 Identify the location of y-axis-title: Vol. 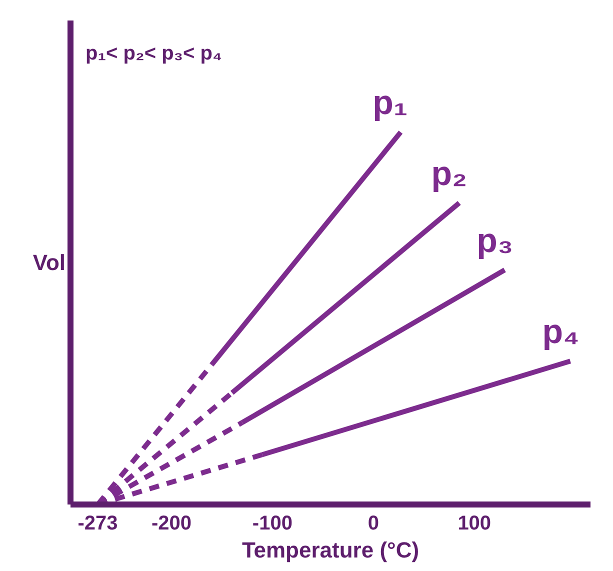
(49, 262).